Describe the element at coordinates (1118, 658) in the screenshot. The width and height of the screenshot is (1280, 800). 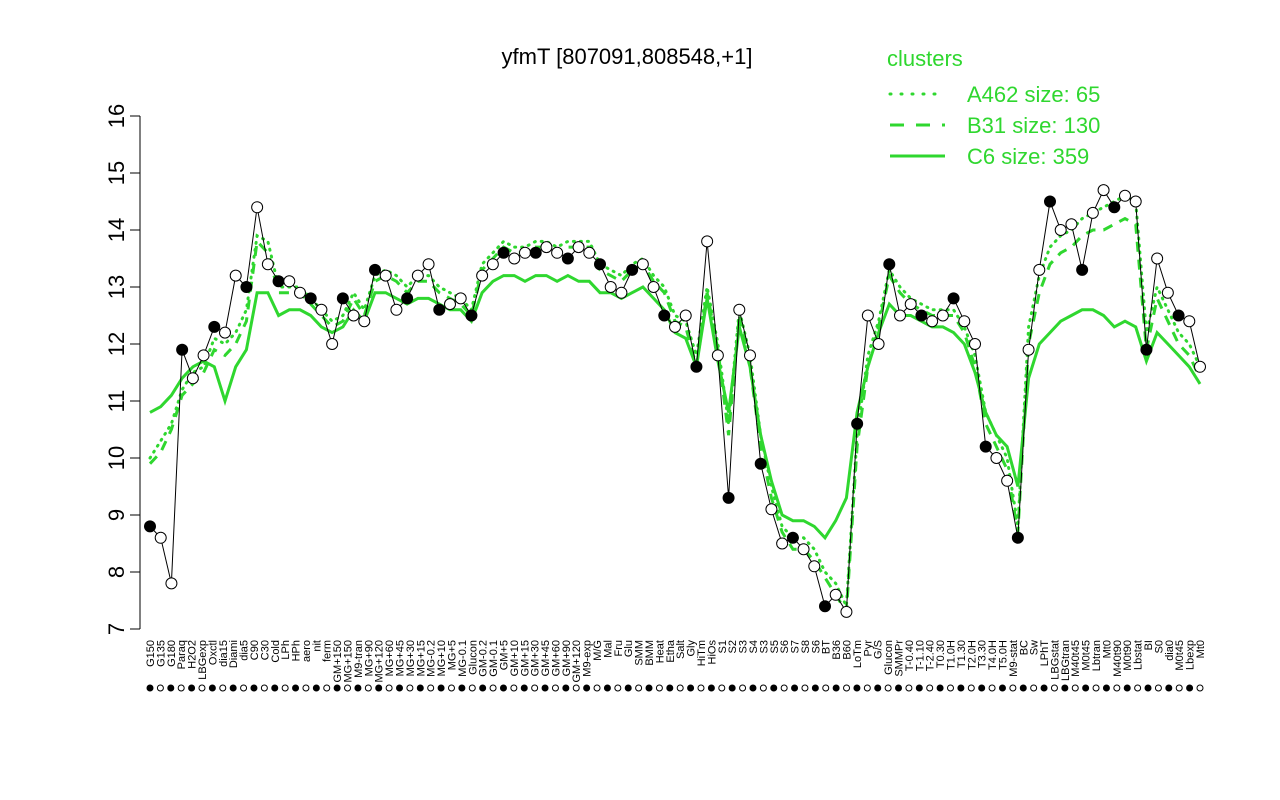
I see `x-tick-label: M40t90` at that location.